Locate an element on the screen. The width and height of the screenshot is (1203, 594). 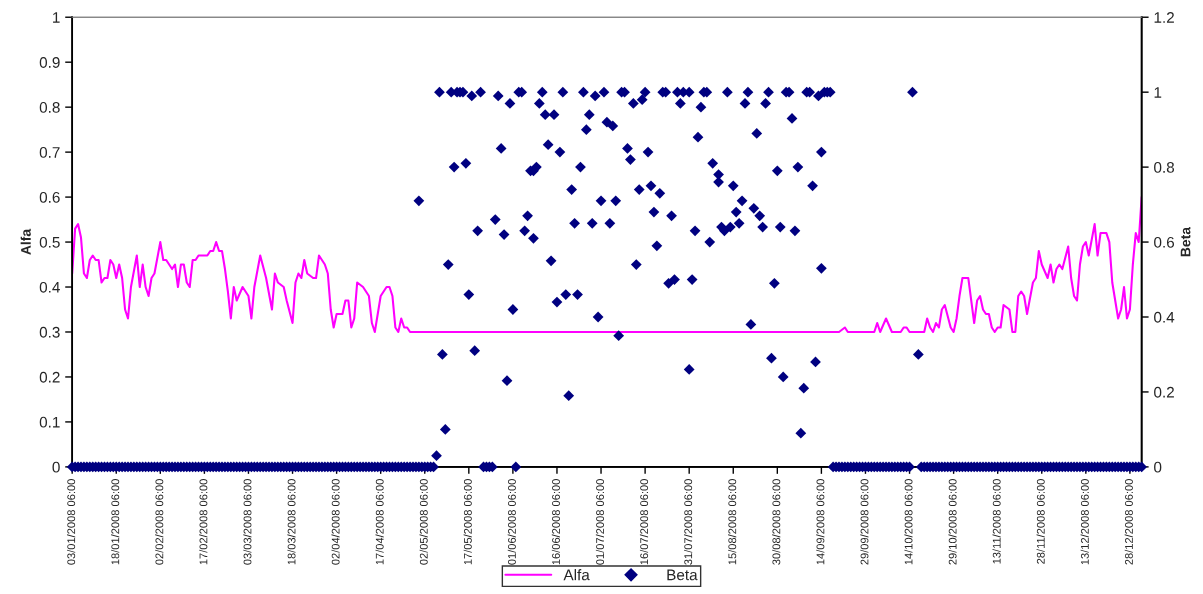
legend-label: Beta is located at coordinates (682, 575).